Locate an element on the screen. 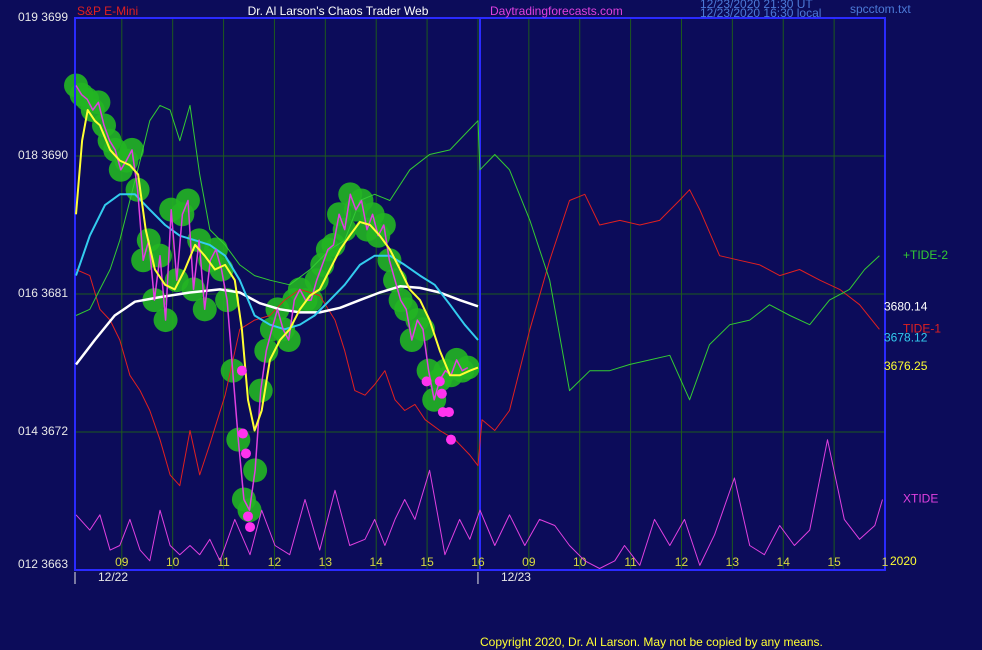 This screenshot has width=982, height=650. instrument: S&P E-Mini is located at coordinates (107, 11).